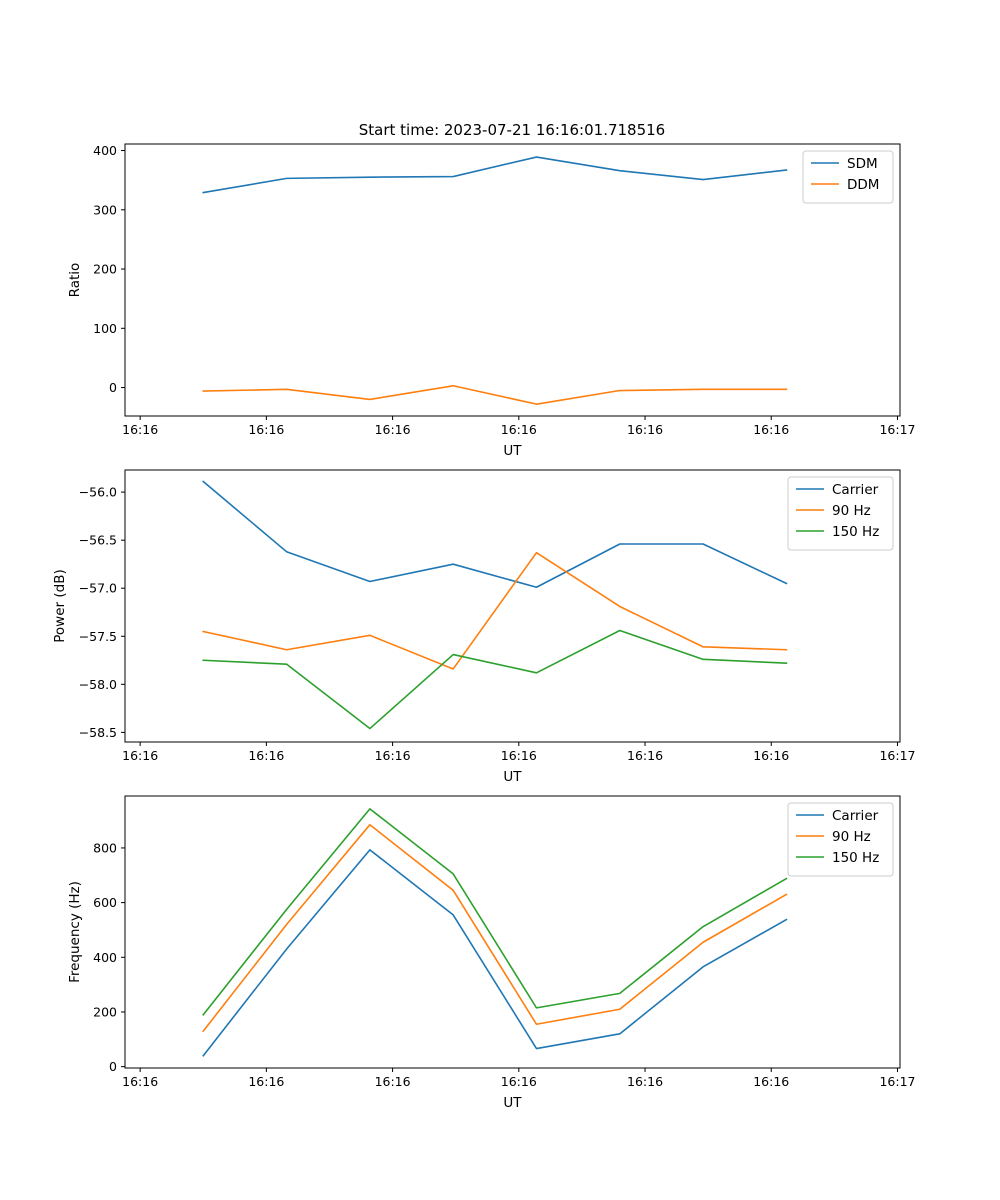  I want to click on y-tick-label: −56.5, so click(98, 540).